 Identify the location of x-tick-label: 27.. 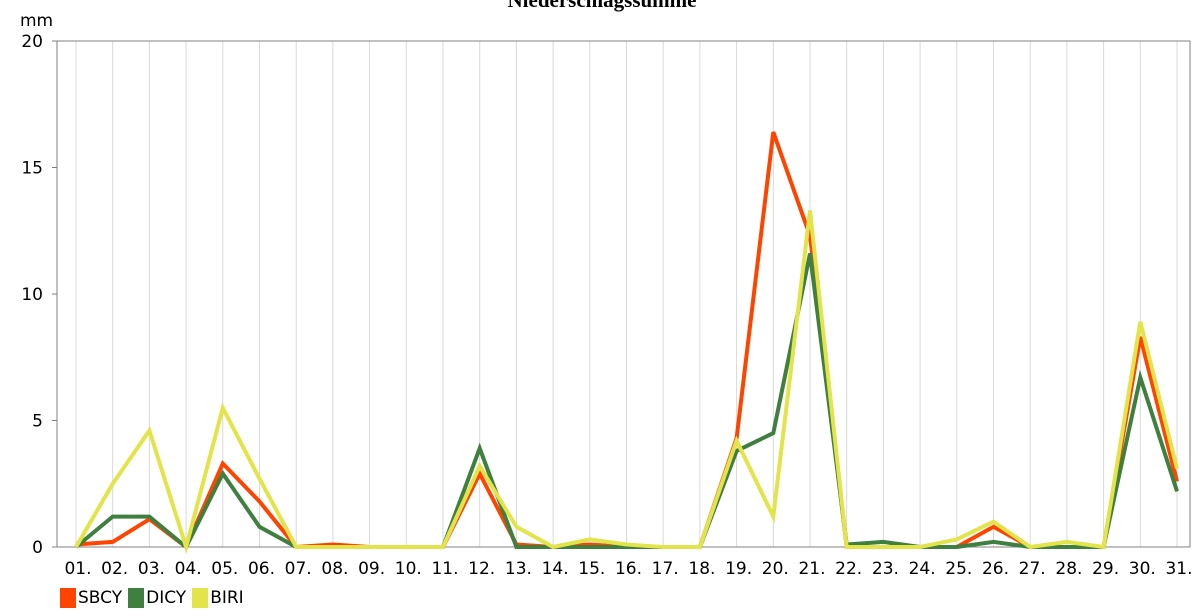
(1032, 569).